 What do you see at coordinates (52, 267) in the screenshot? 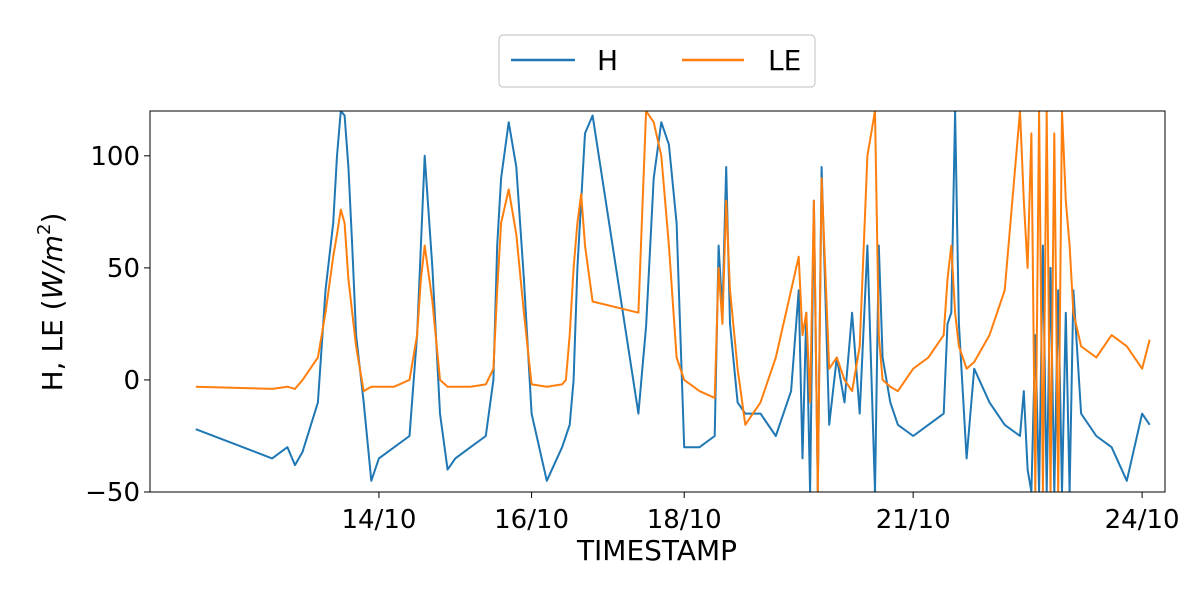
I see `y-axis-label-unit: W/m` at bounding box center [52, 267].